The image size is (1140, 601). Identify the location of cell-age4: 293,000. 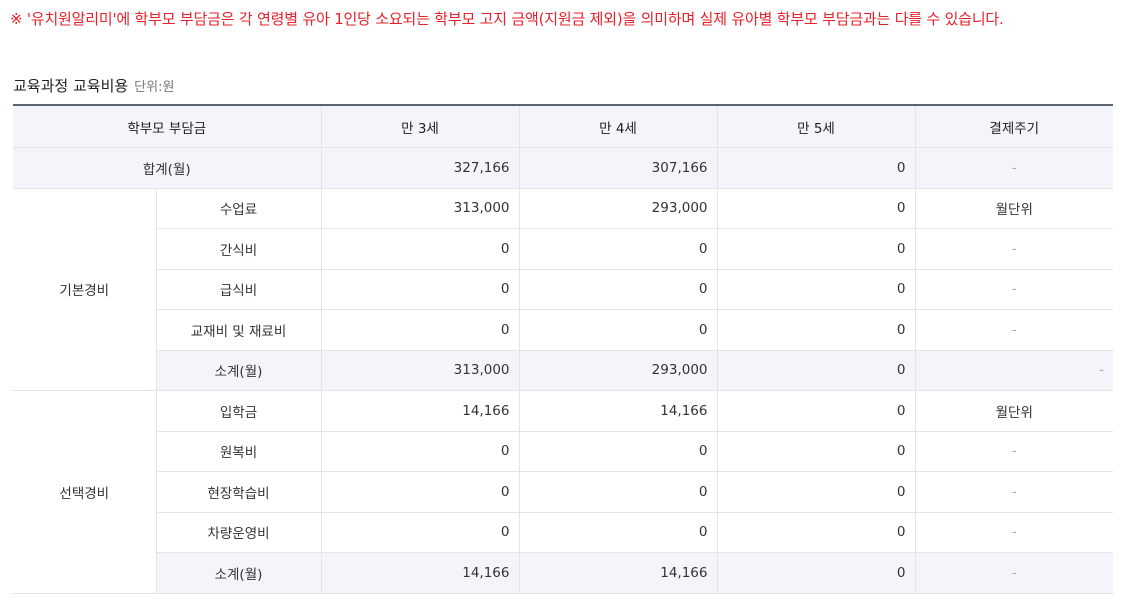
(618, 208).